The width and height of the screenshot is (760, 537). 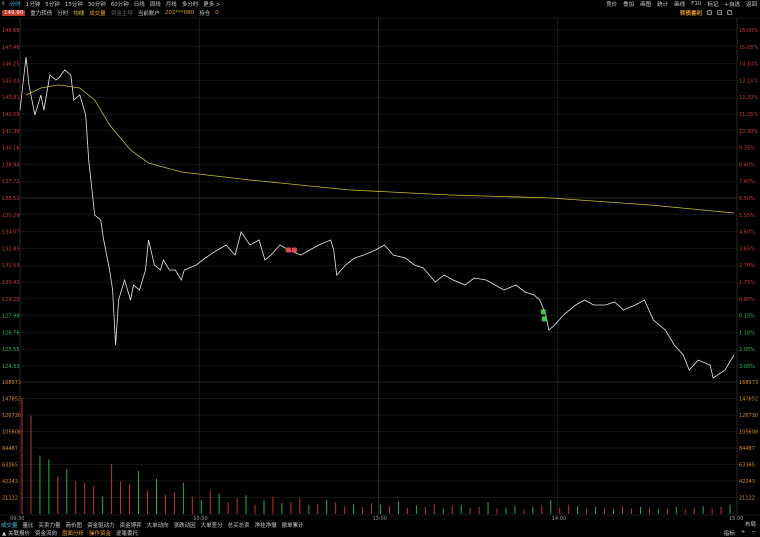 I want to click on avg-line-toggle: 均线, so click(x=79, y=13).